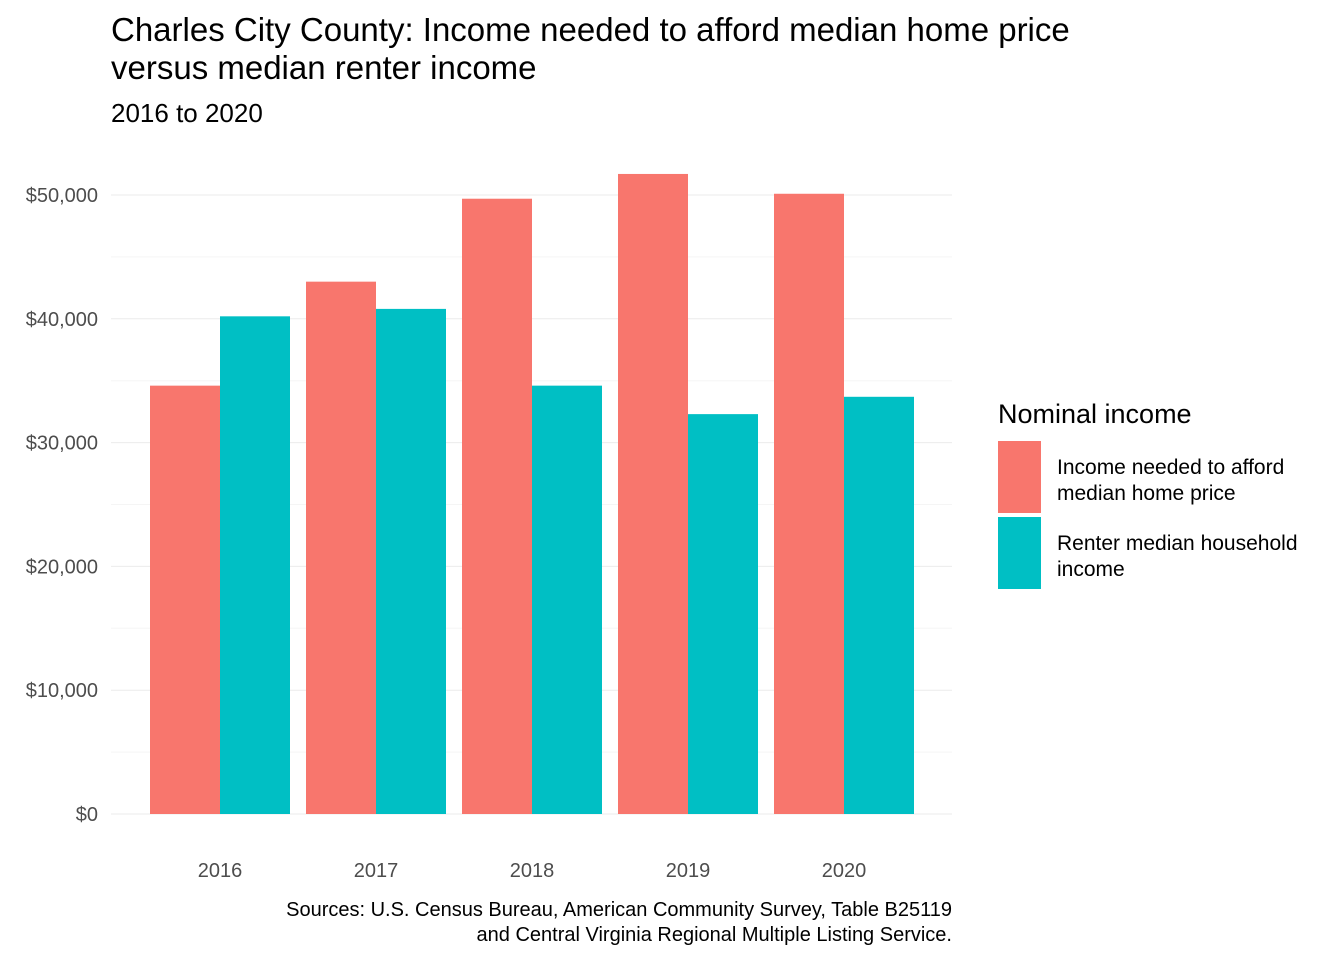  I want to click on y-axis-tick-labels: $0 $10,000 $20,000 $30,000 $40,000 $50,000, so click(62, 505).